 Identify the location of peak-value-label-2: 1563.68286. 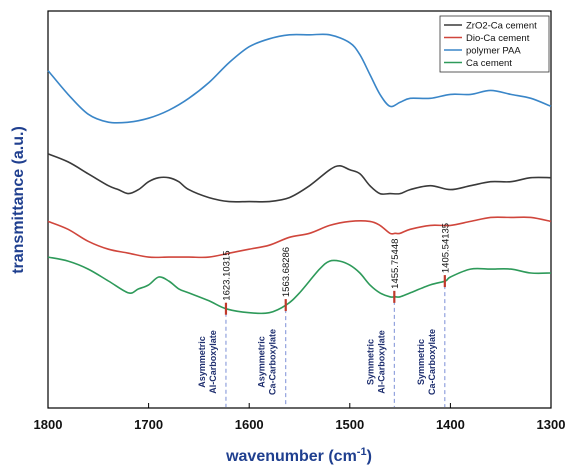
(286, 272).